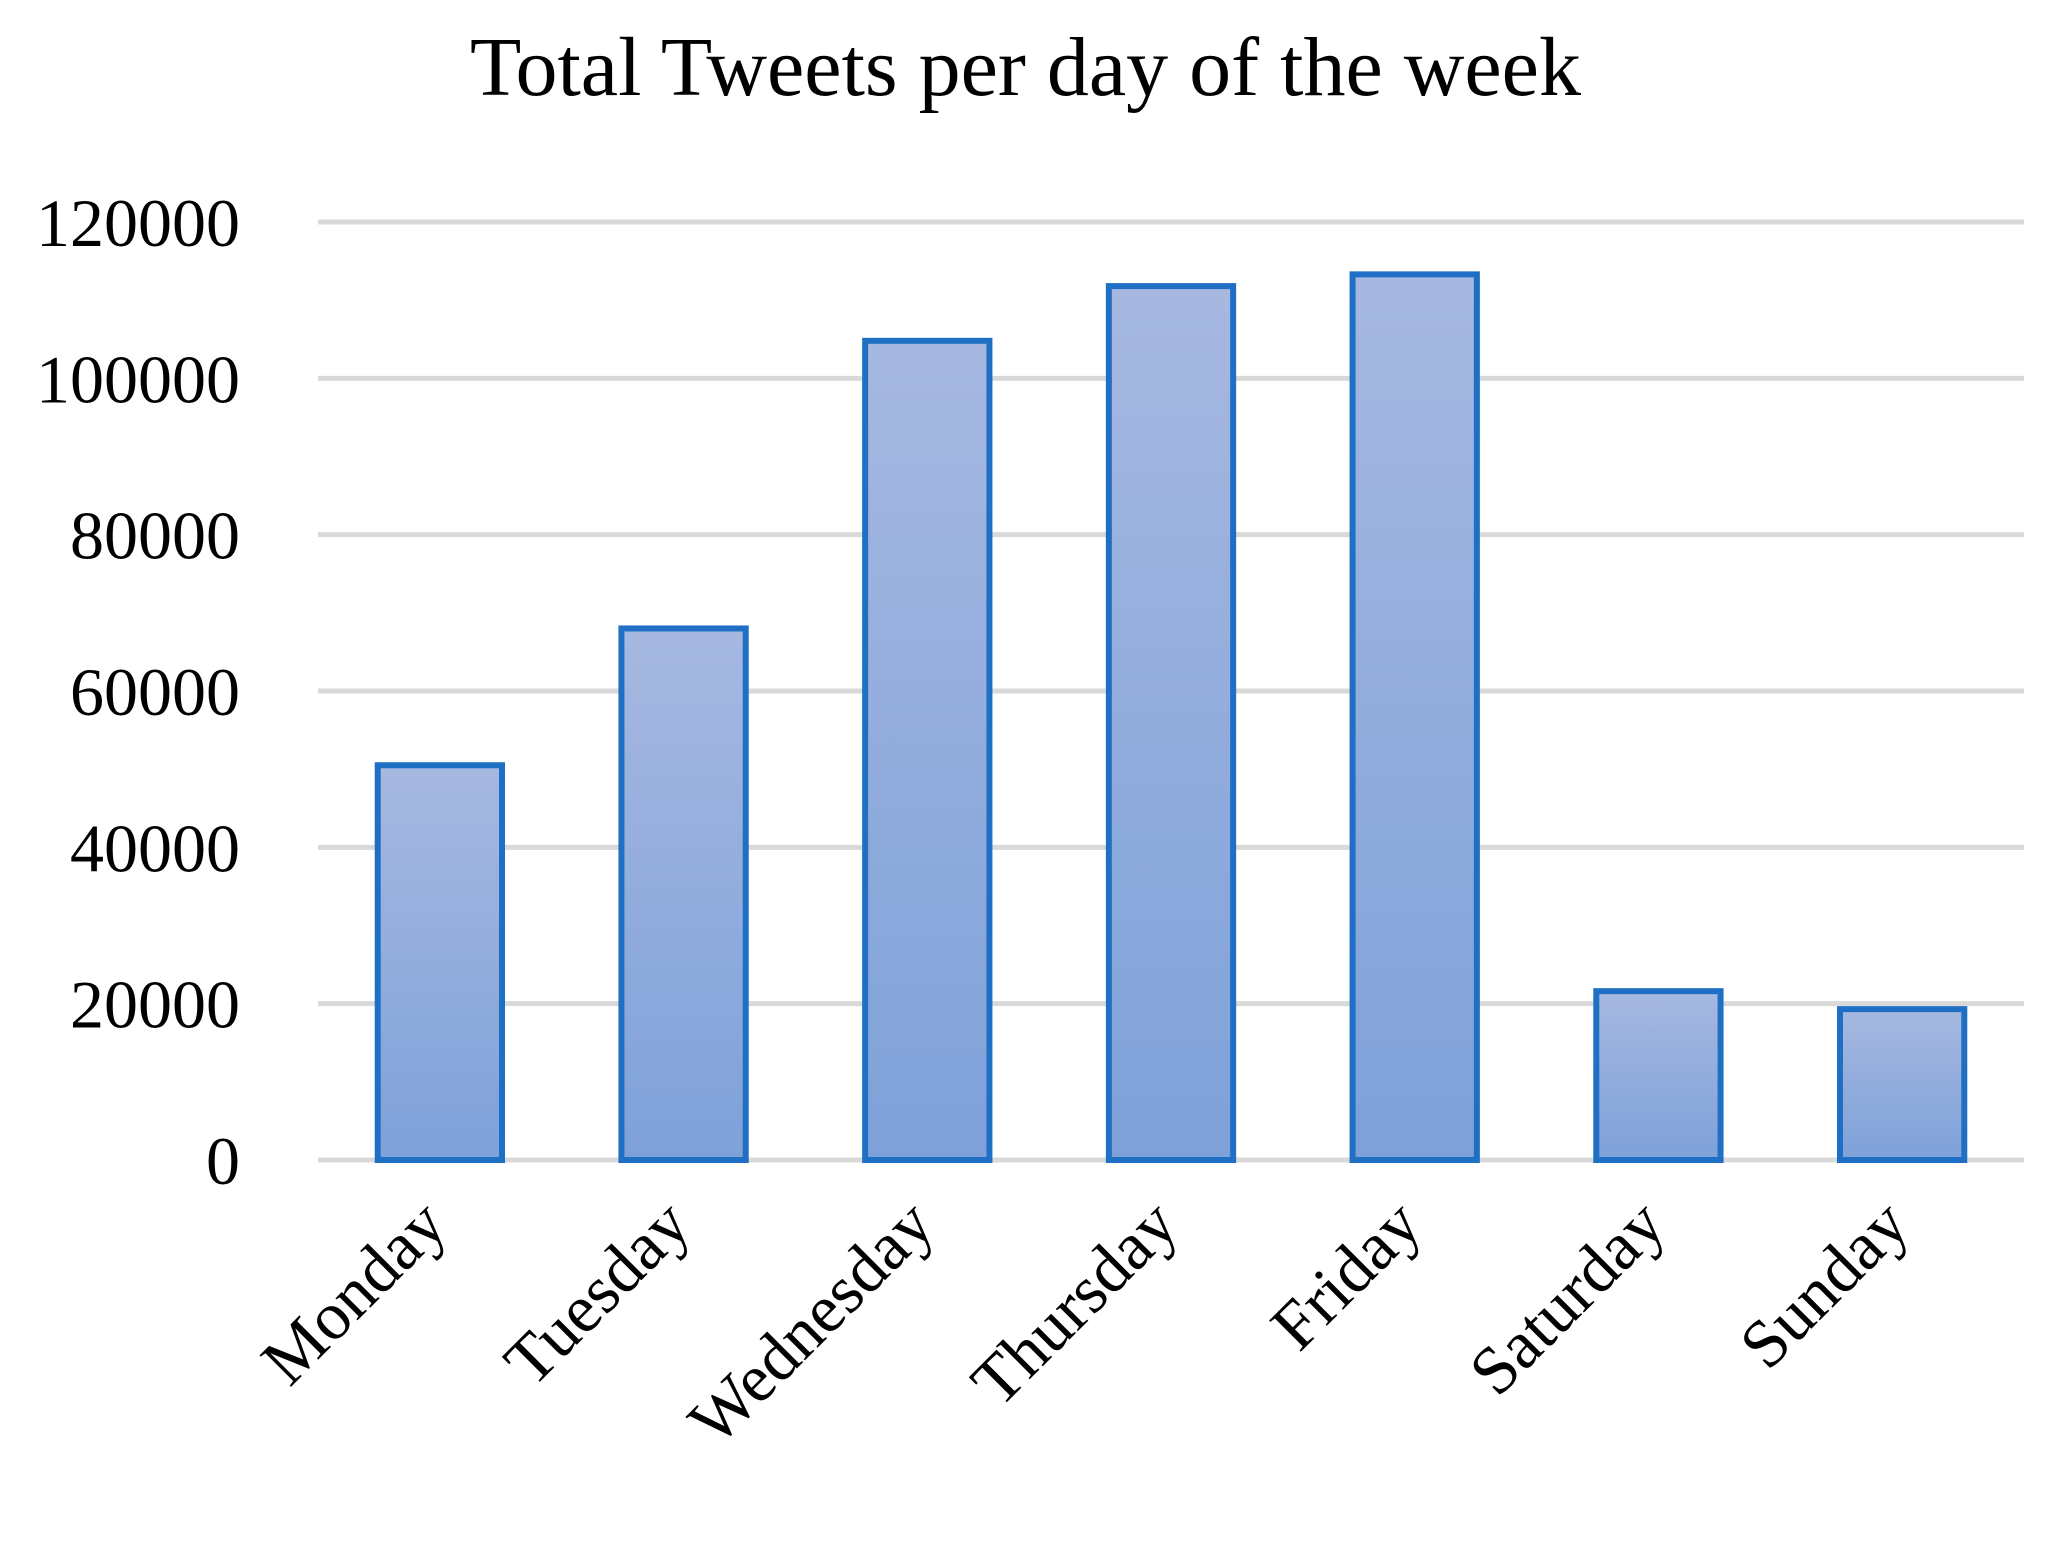 This screenshot has height=1556, width=2051. I want to click on y-tick-label: 80000, so click(155, 536).